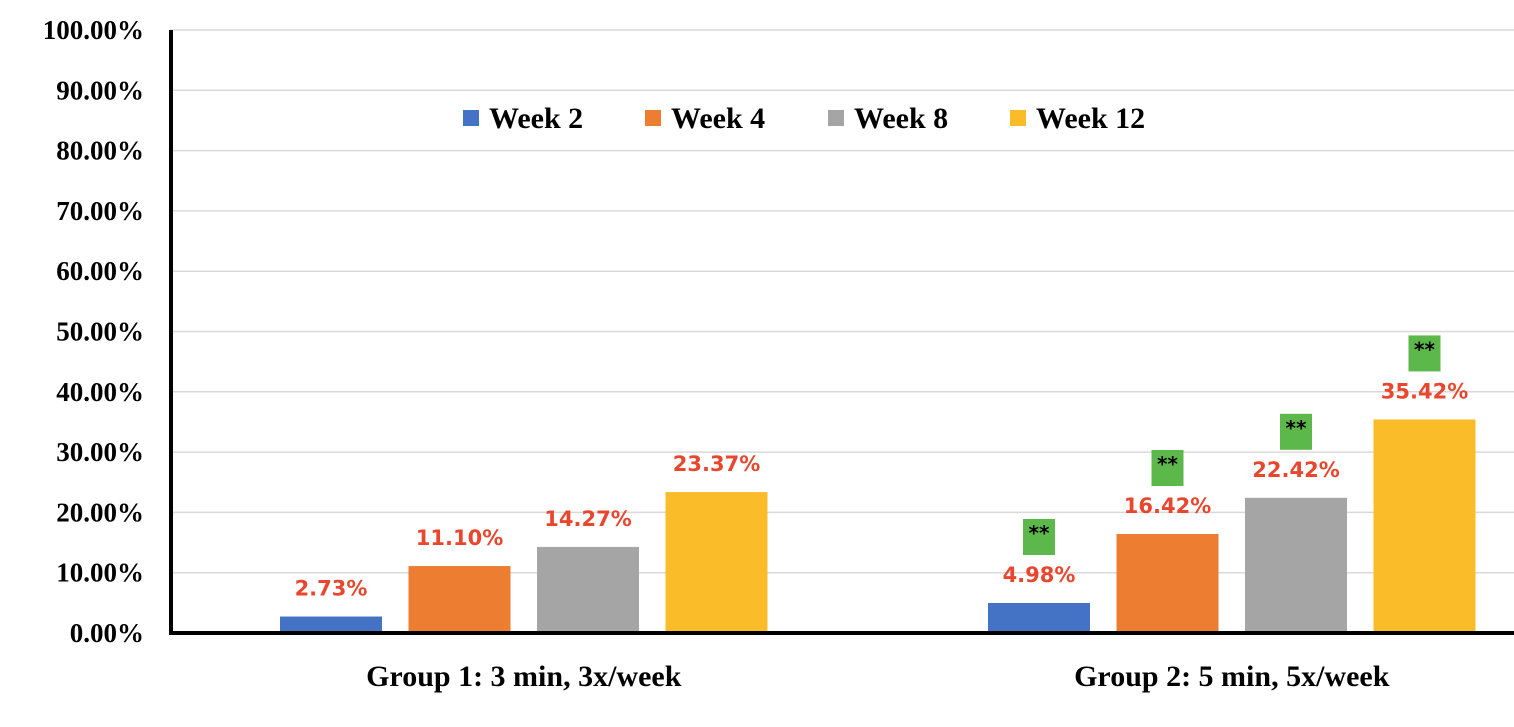 This screenshot has width=1514, height=727. What do you see at coordinates (1232, 676) in the screenshot?
I see `x-category-label: Group 2: 5 min, 5x/week` at bounding box center [1232, 676].